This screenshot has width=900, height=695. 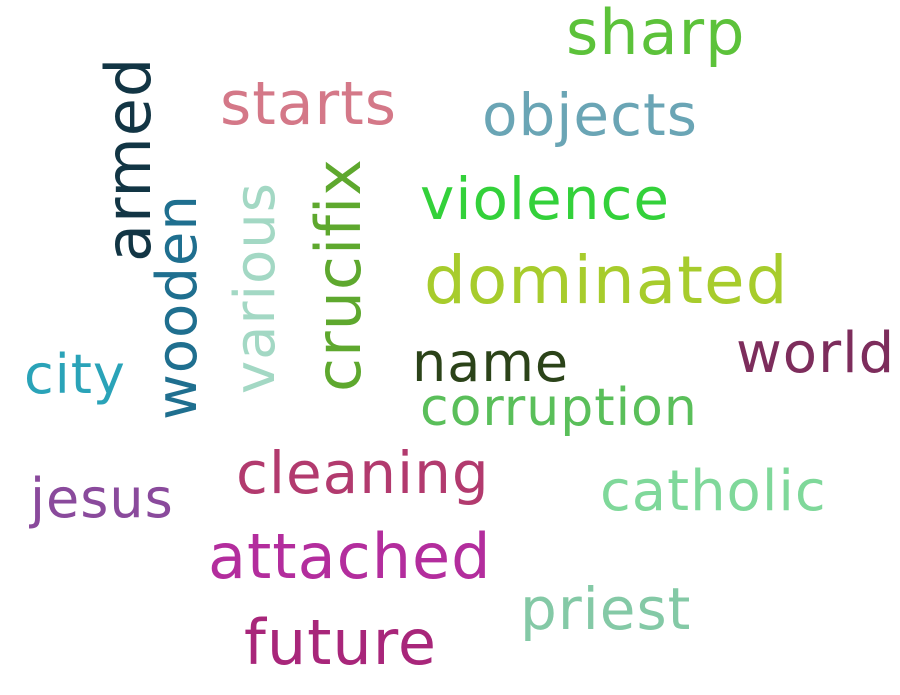 What do you see at coordinates (816, 353) in the screenshot?
I see `word-world: world` at bounding box center [816, 353].